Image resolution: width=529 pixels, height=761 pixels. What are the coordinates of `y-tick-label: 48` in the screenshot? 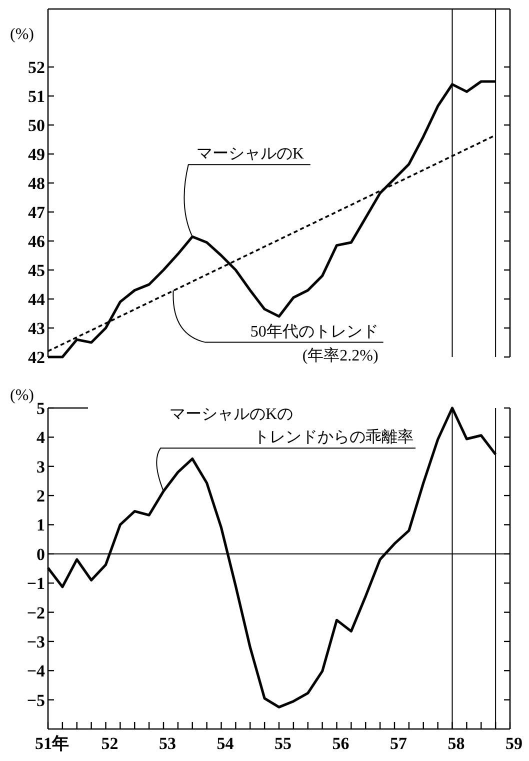 It's located at (36, 183).